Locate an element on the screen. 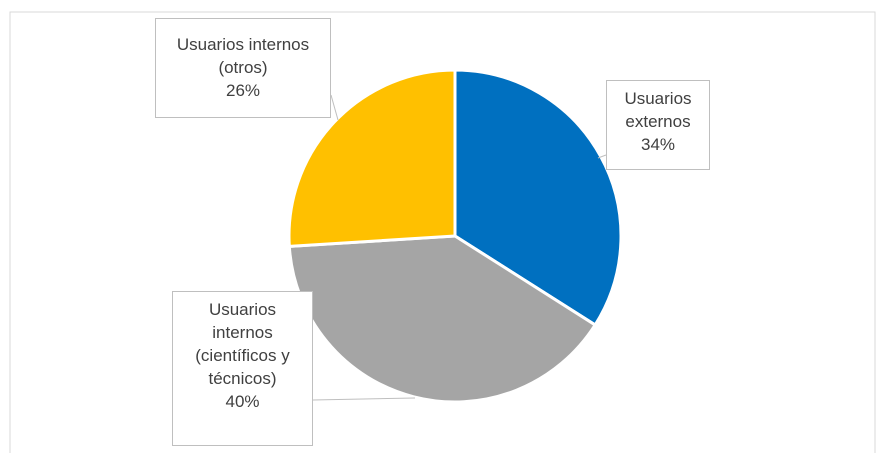  data-label: Usuarios internos (otros) 26% is located at coordinates (243, 68).